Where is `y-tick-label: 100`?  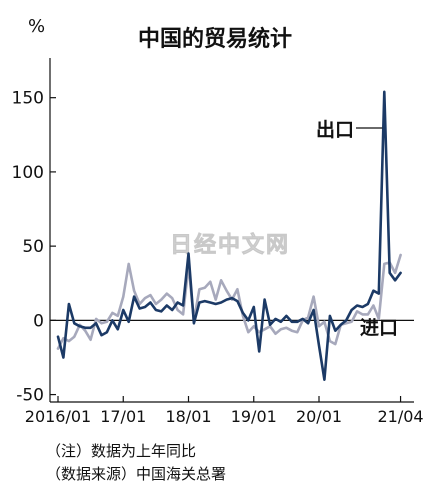 y-tick-label: 100 is located at coordinates (28, 173).